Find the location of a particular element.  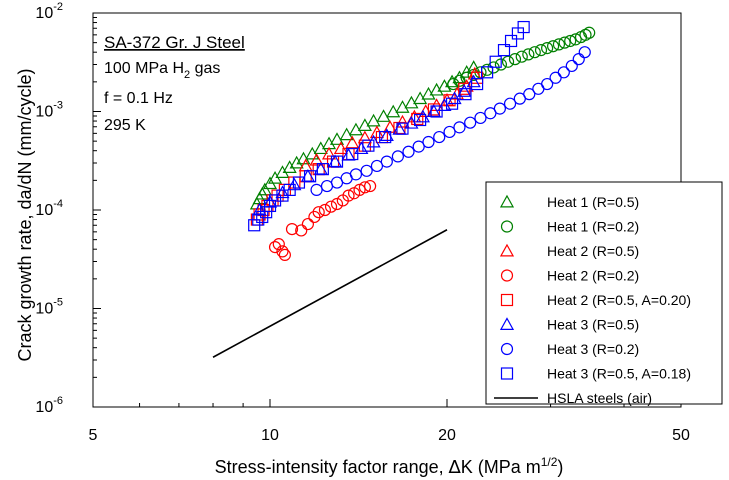

legend-entry: HSLA steels (air) is located at coordinates (573, 398).